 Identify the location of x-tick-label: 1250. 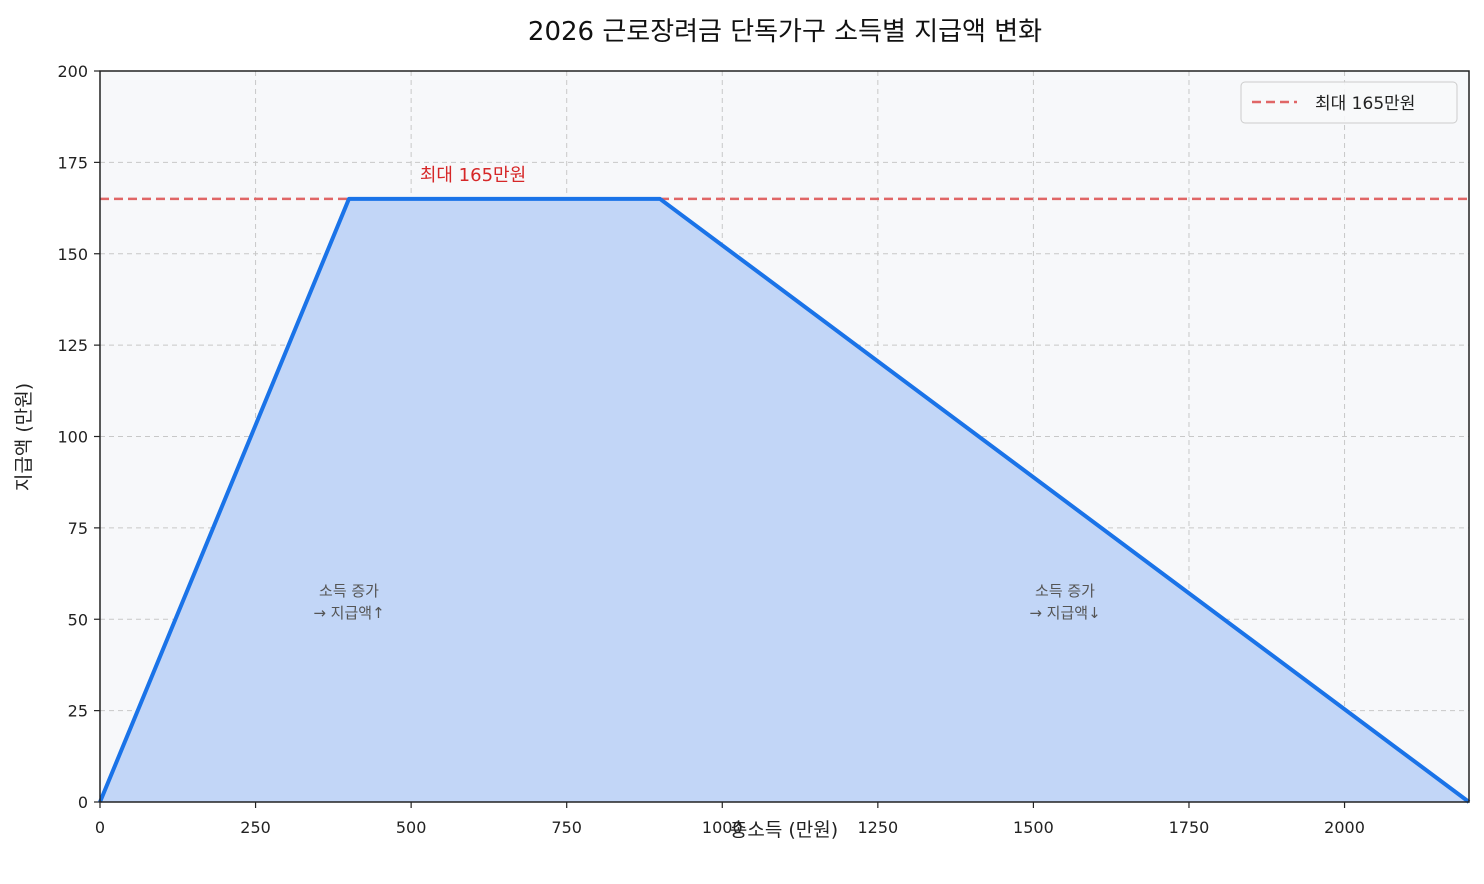
(877, 827).